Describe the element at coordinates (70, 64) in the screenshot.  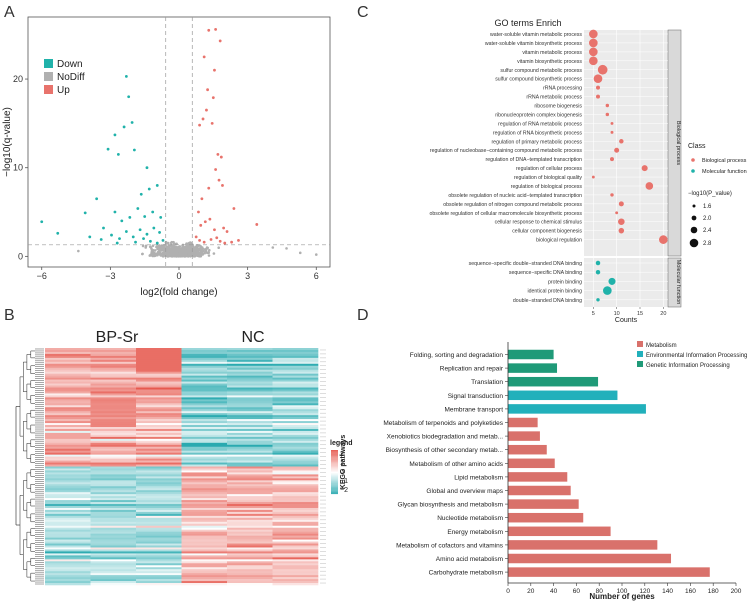
I see `legend-down-label: Down` at that location.